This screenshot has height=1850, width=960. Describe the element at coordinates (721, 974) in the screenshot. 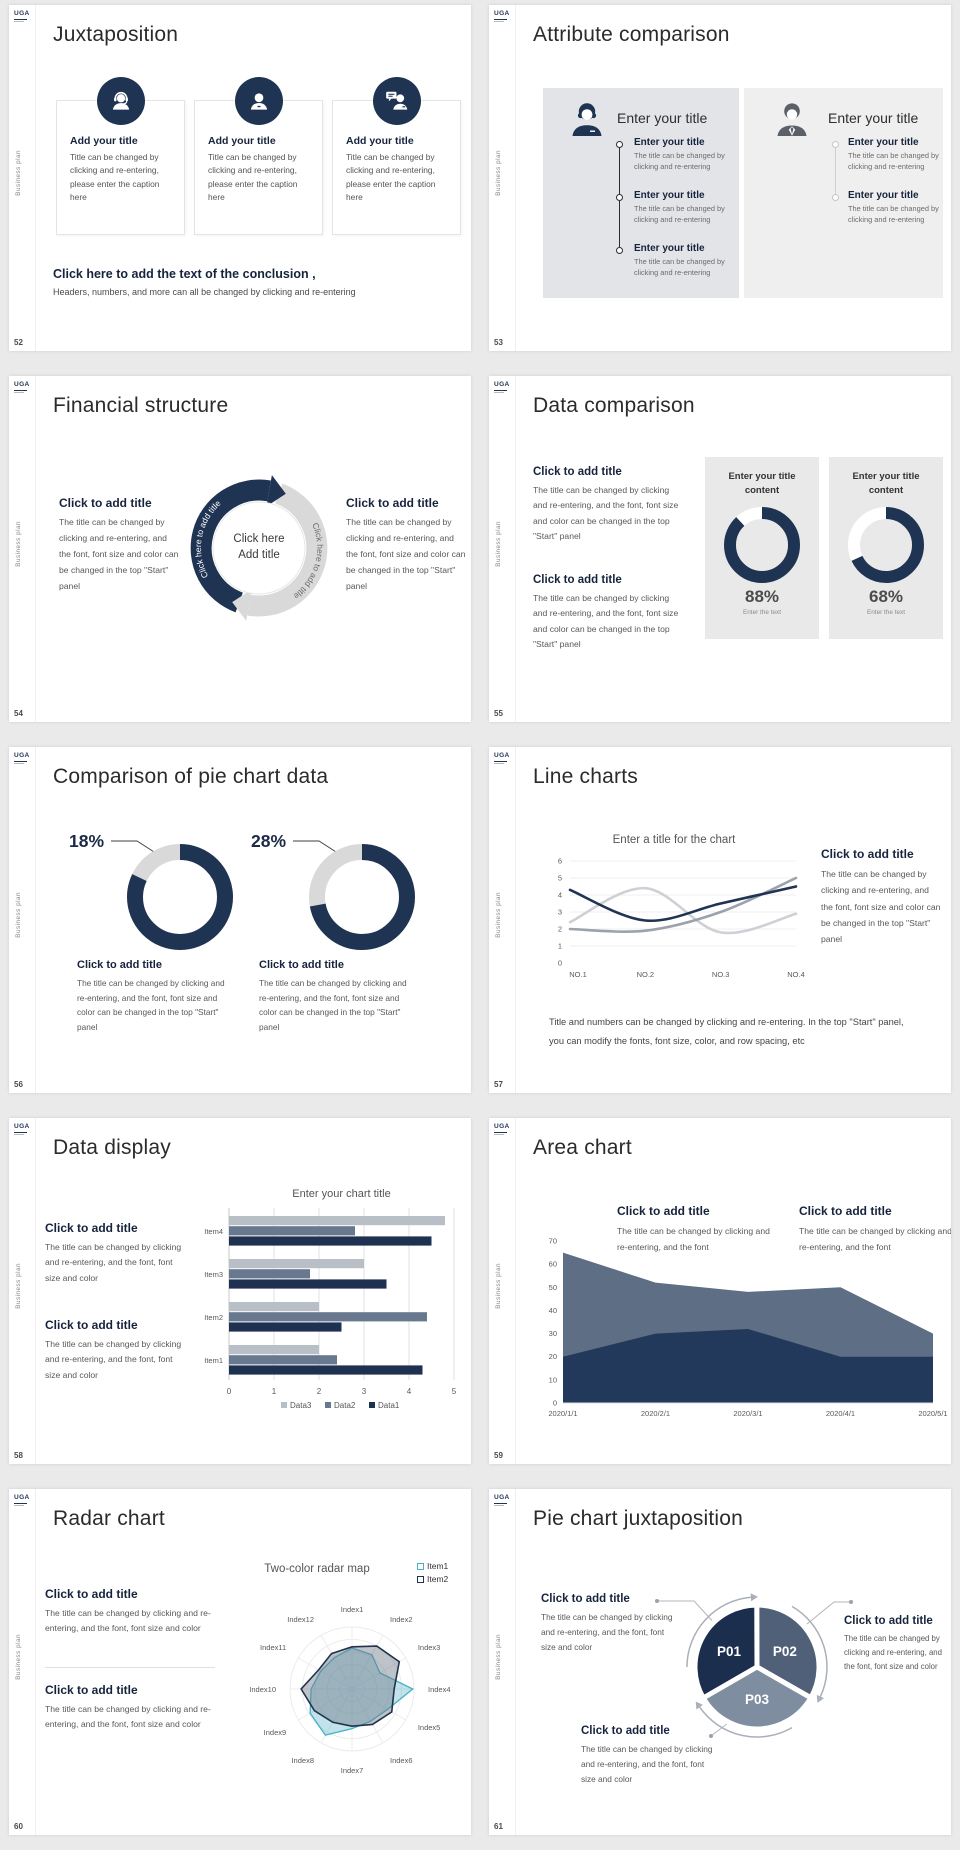

I see `svg-text: NO.3` at that location.